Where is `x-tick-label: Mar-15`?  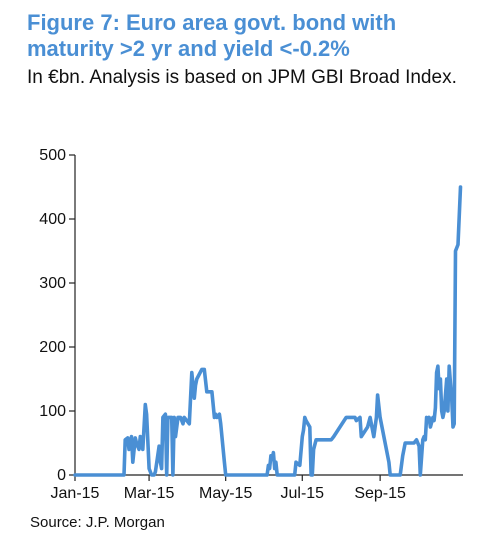
x-tick-label: Mar-15 is located at coordinates (149, 493).